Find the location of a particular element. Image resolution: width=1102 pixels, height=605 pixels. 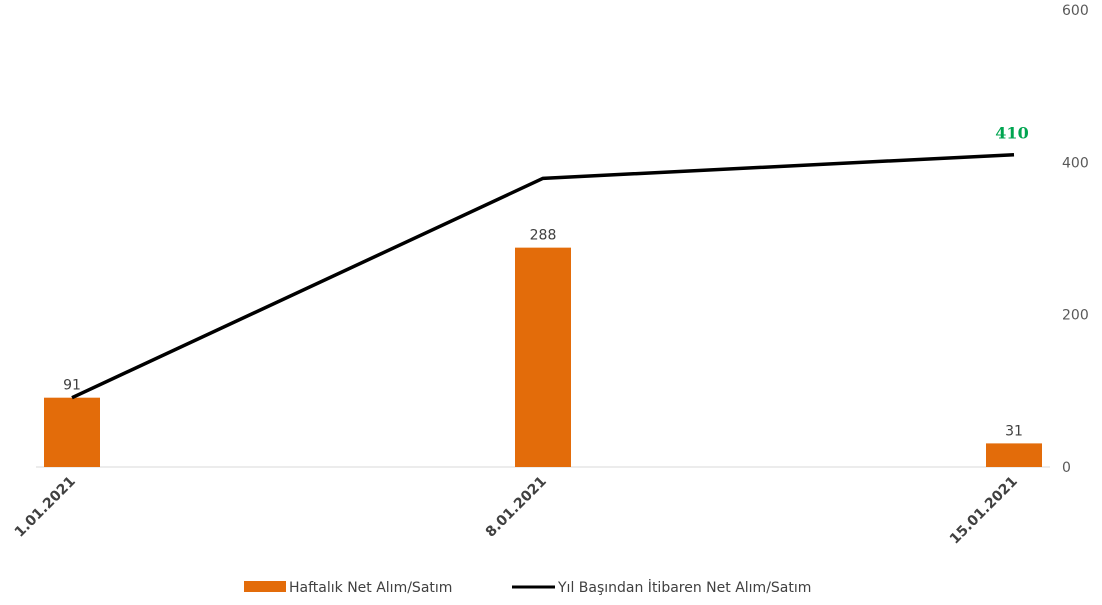

legend-label-bar: Haftalık Net Alım/Satım is located at coordinates (370, 588).